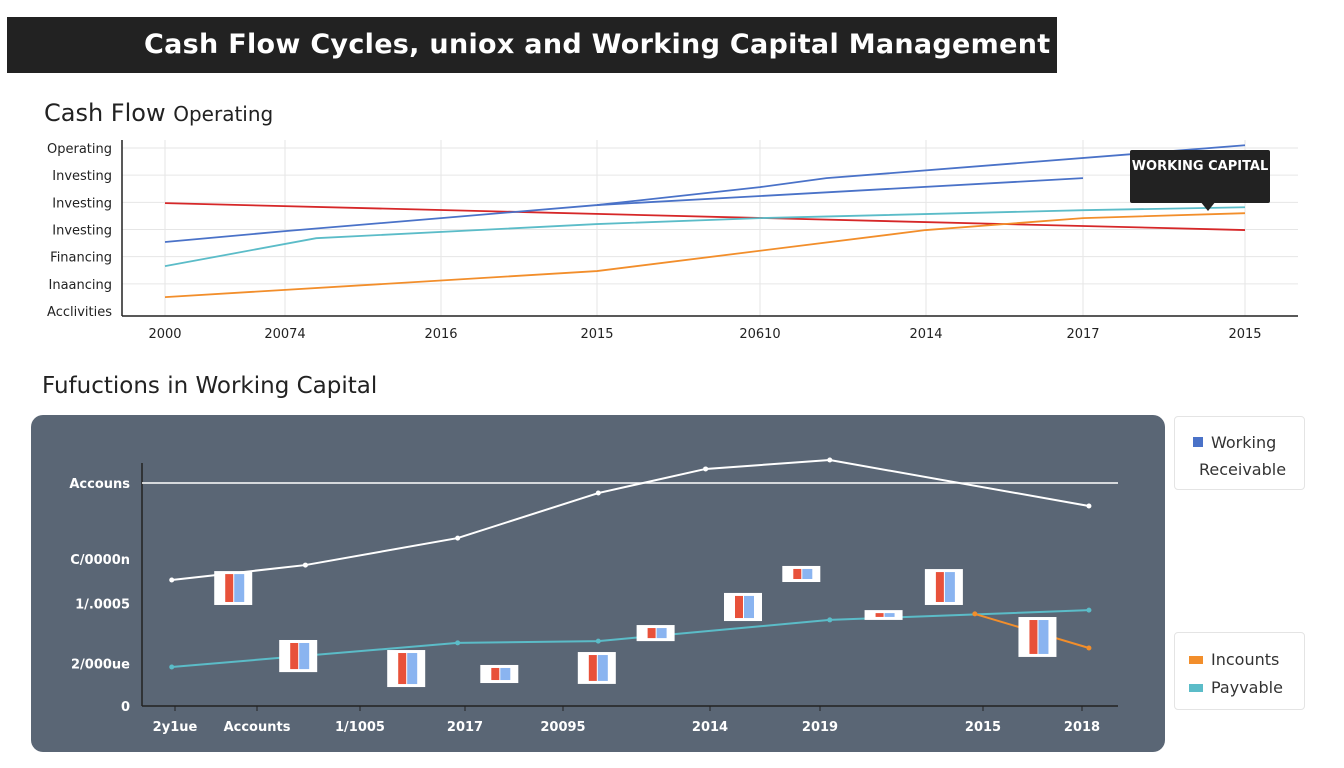 The width and height of the screenshot is (1344, 768). Describe the element at coordinates (99, 484) in the screenshot. I see `y-tick-label: Accouns` at that location.